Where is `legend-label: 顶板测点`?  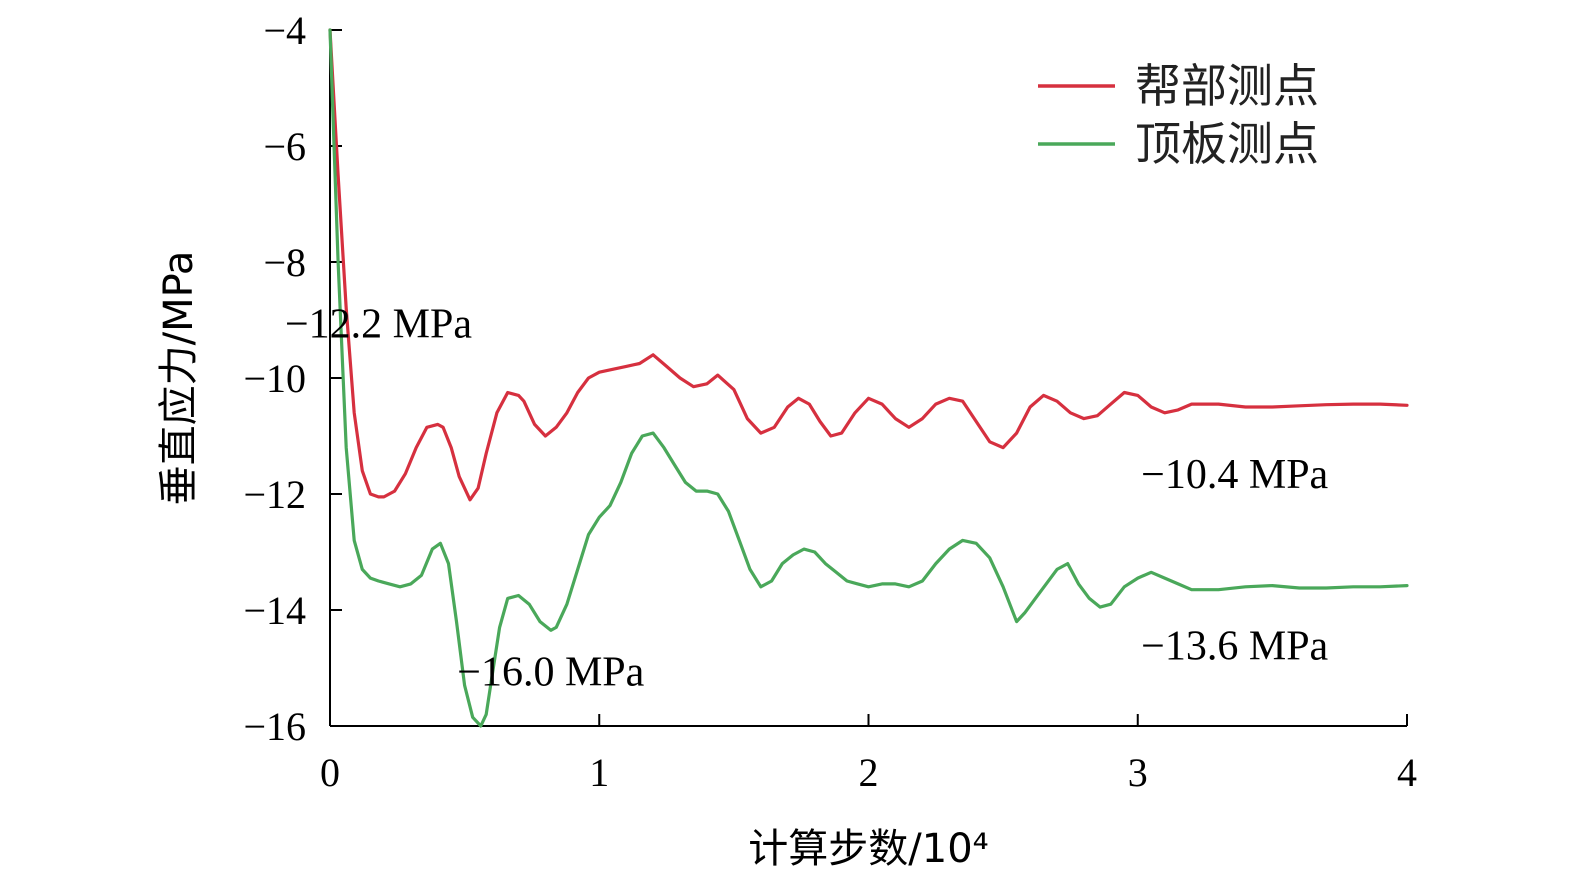 legend-label: 顶板测点 is located at coordinates (1227, 144).